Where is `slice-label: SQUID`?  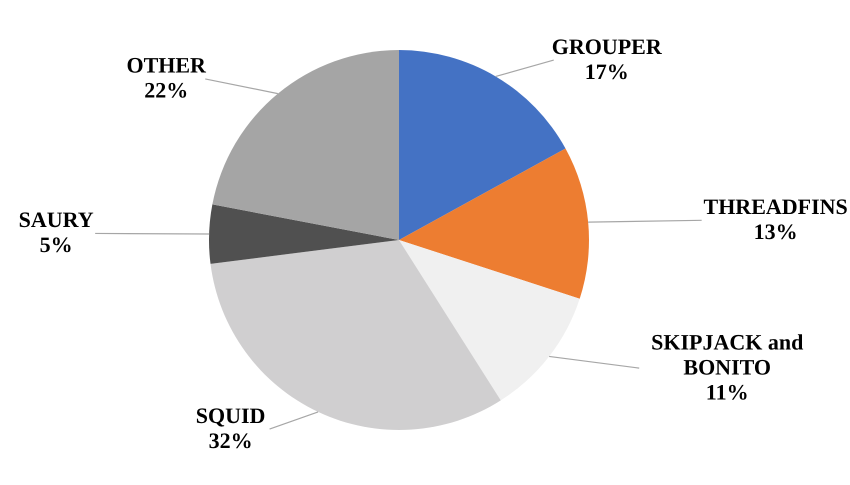
slice-label: SQUID is located at coordinates (231, 415).